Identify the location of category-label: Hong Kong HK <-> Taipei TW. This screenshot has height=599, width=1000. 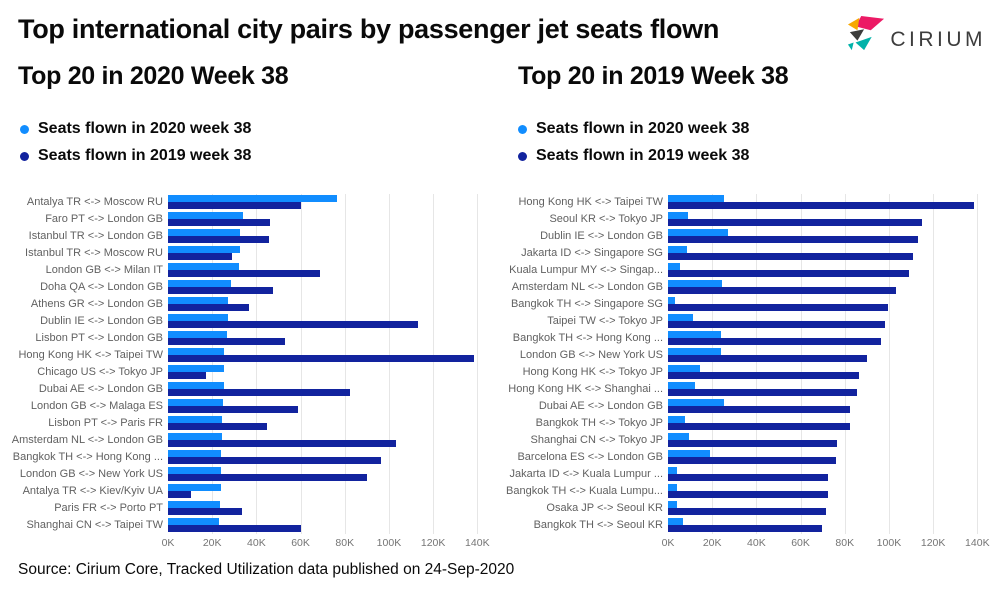
(590, 202).